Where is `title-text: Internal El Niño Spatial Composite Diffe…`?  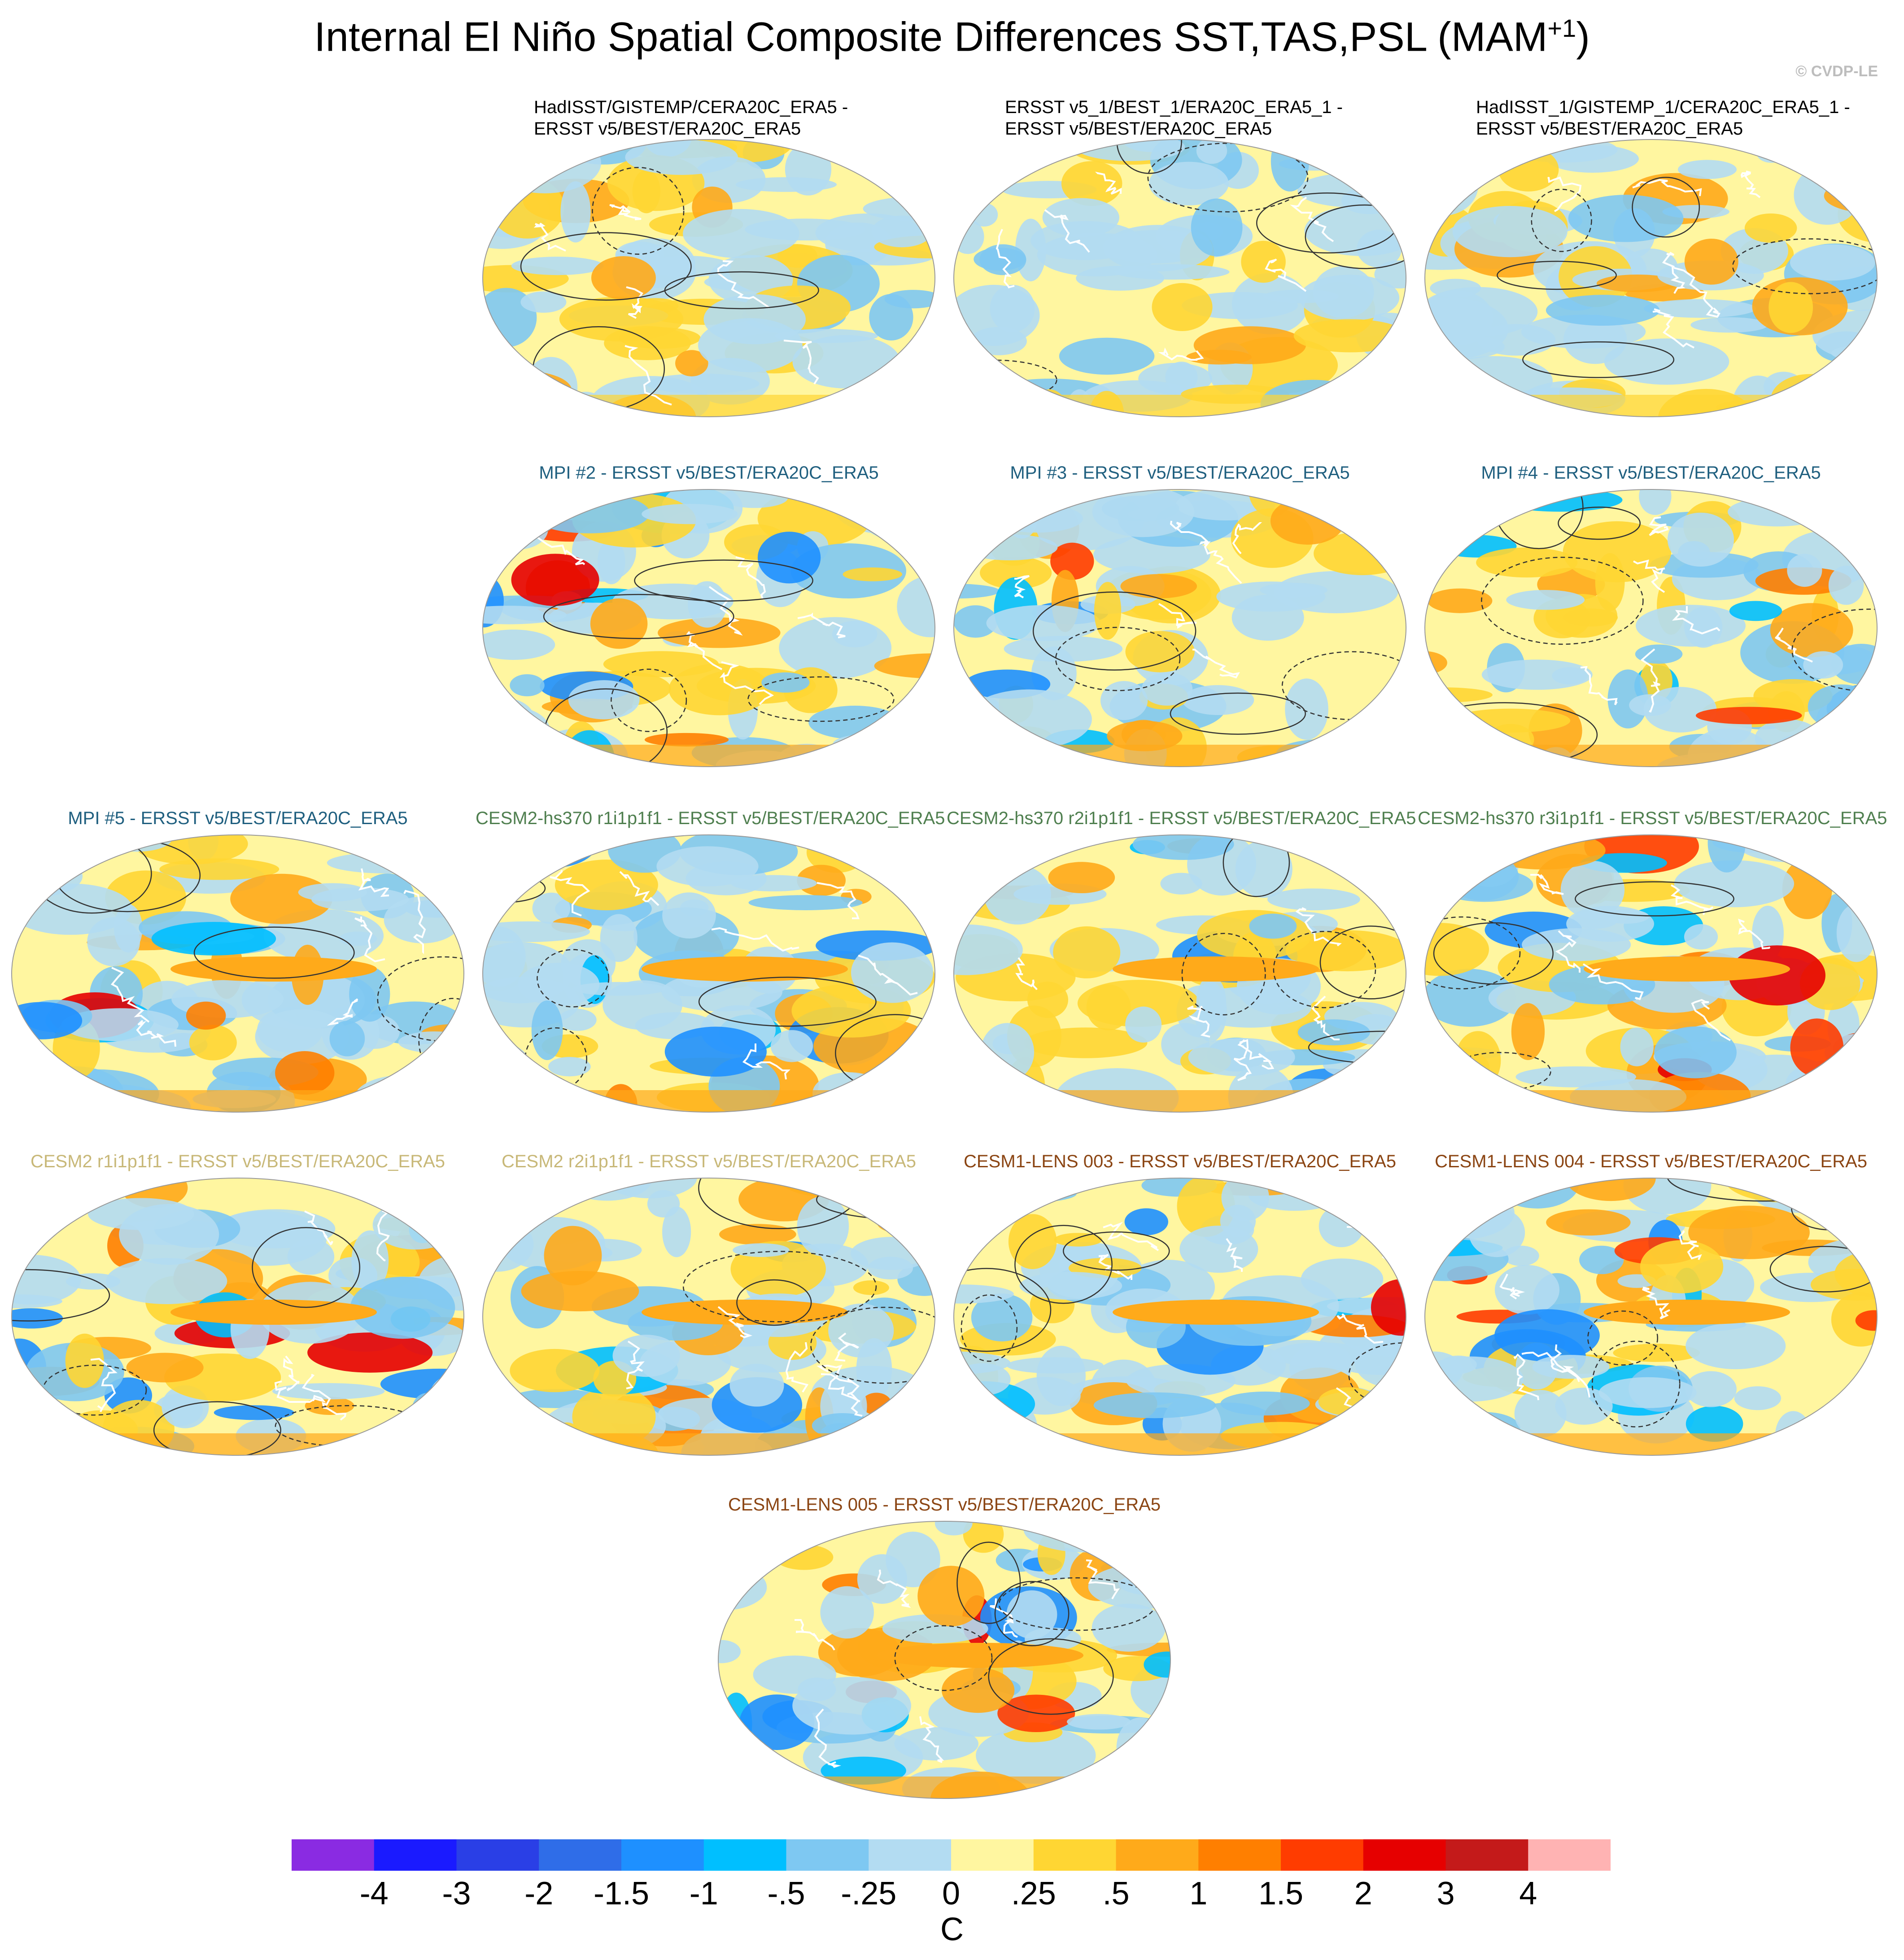
title-text: Internal El Niño Spatial Composite Diffe… is located at coordinates (931, 37).